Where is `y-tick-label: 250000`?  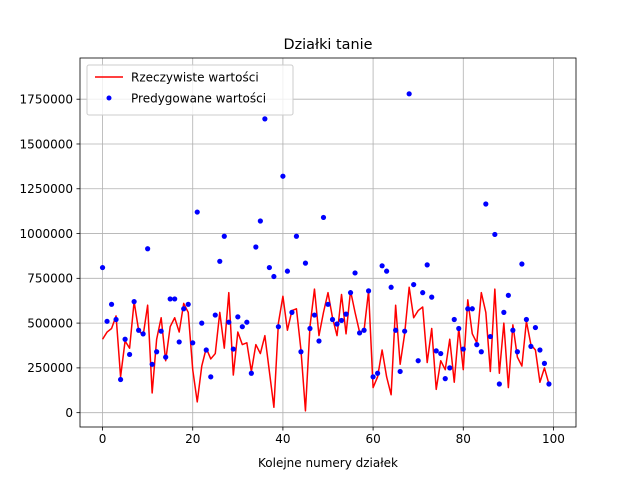 y-tick-label: 250000 is located at coordinates (50, 368).